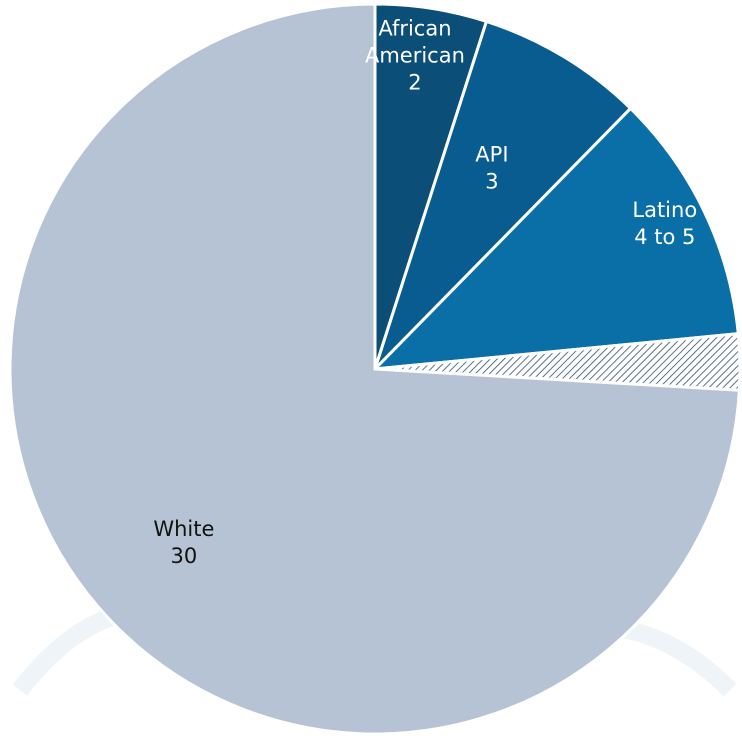  Describe the element at coordinates (491, 155) in the screenshot. I see `slice-label-line: API` at that location.